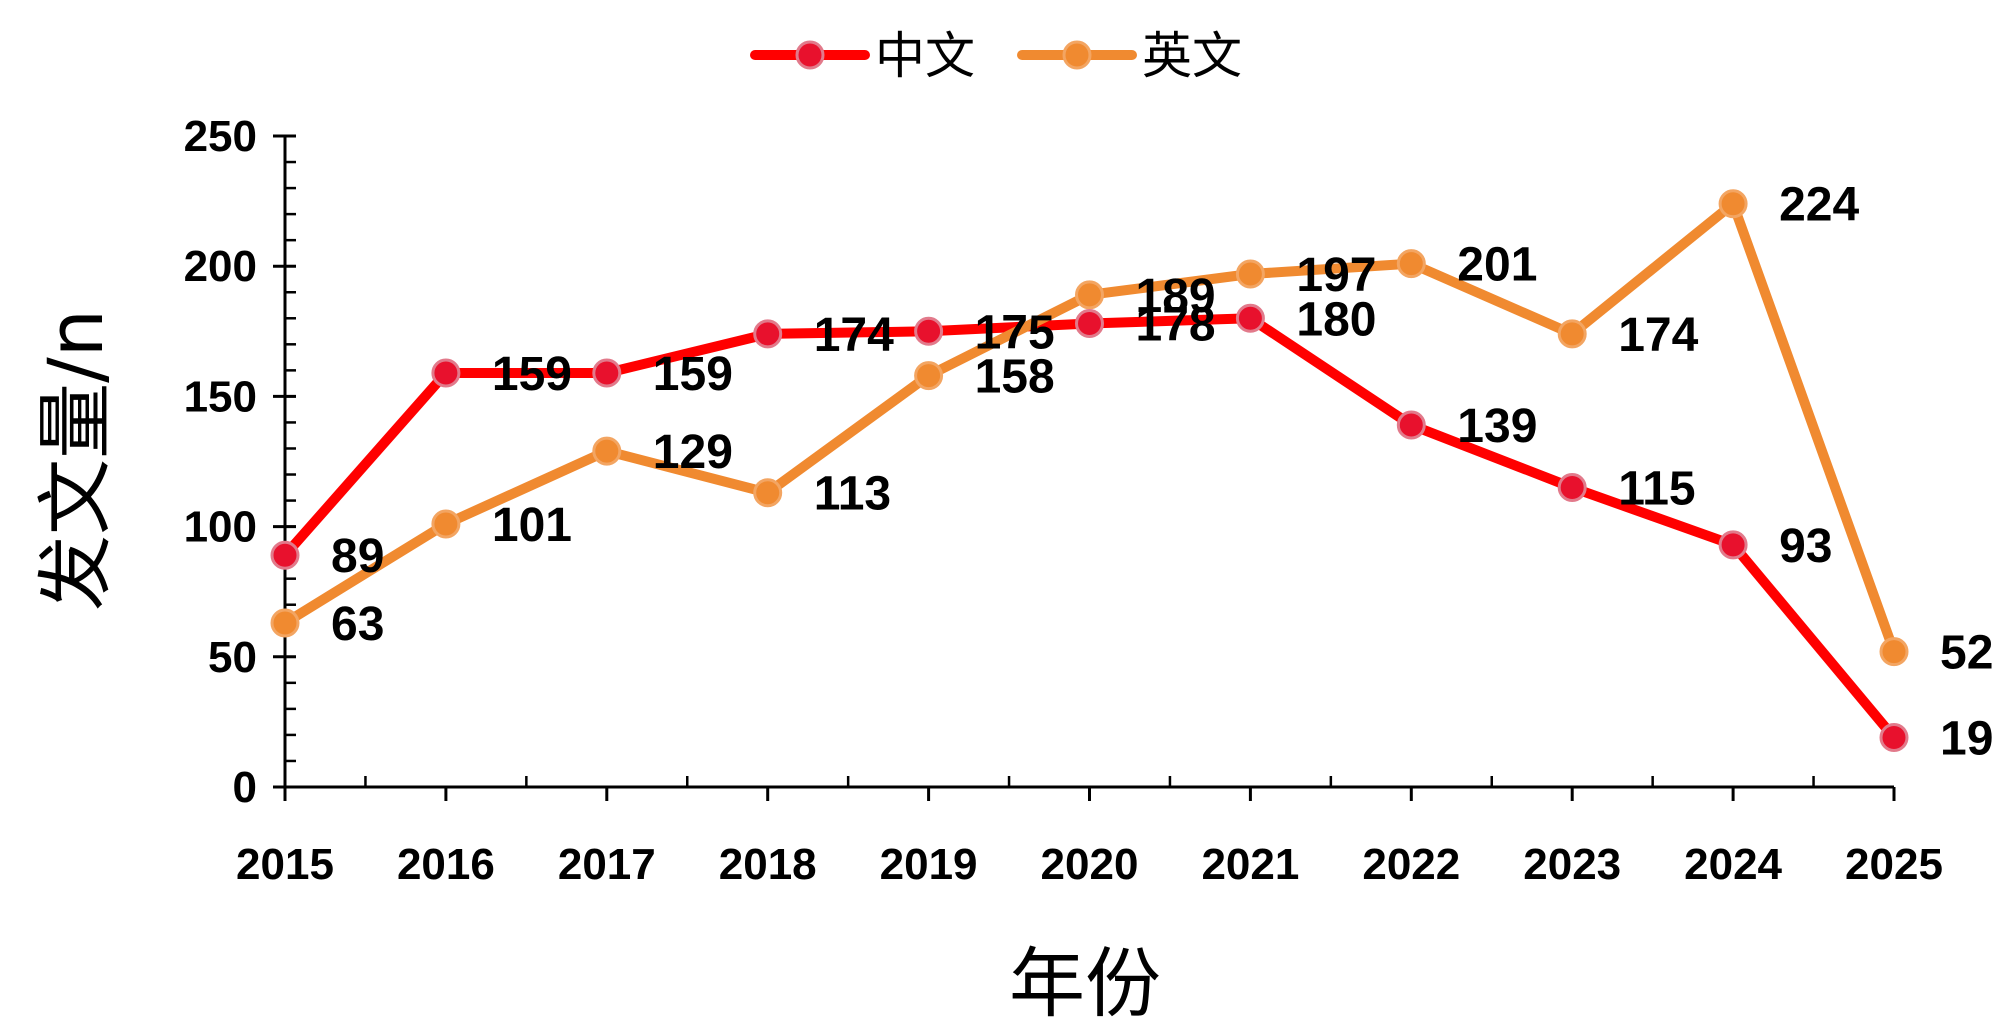  Describe the element at coordinates (220, 136) in the screenshot. I see `y-tick-label: 250` at that location.